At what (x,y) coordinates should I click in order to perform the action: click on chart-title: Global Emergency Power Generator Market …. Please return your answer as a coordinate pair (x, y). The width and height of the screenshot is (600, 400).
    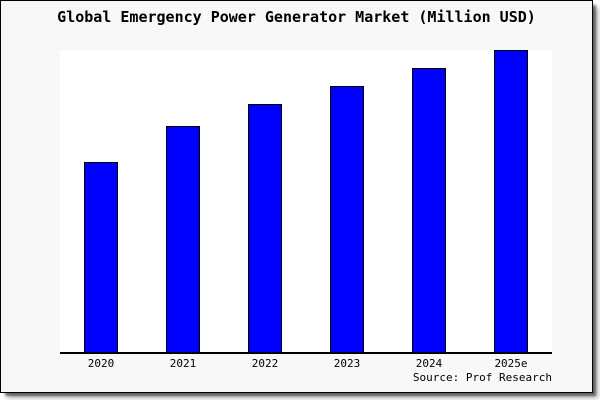
    Looking at the image, I should click on (296, 17).